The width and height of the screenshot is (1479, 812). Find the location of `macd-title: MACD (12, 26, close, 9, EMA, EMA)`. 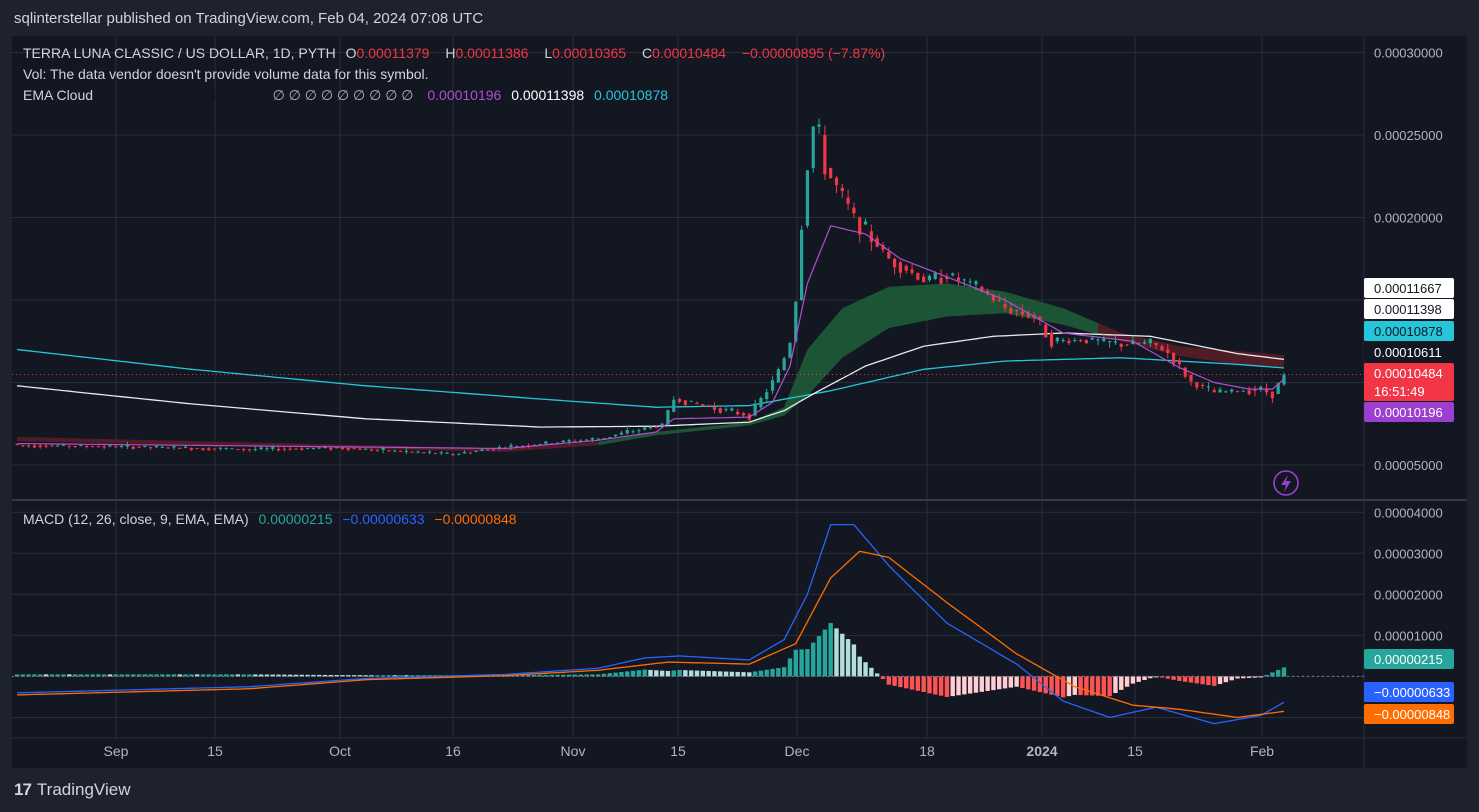

macd-title: MACD (12, 26, close, 9, EMA, EMA) is located at coordinates (136, 519).